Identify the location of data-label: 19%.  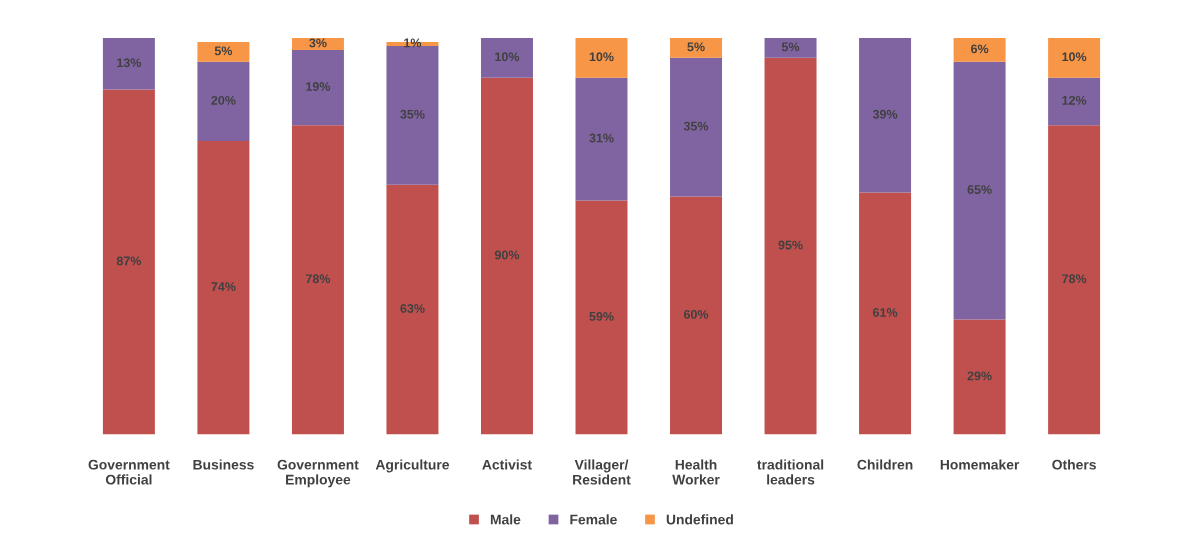
(318, 86).